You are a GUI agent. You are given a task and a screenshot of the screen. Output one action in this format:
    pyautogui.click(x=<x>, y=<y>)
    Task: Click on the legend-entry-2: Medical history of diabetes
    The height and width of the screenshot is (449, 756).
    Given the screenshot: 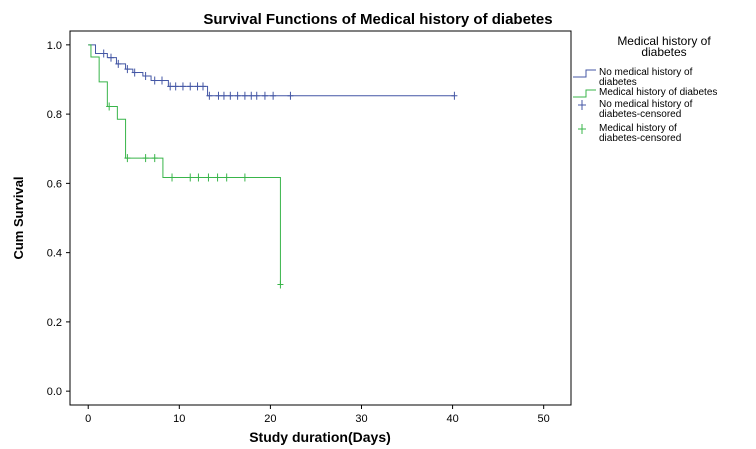 What is the action you would take?
    pyautogui.click(x=645, y=92)
    